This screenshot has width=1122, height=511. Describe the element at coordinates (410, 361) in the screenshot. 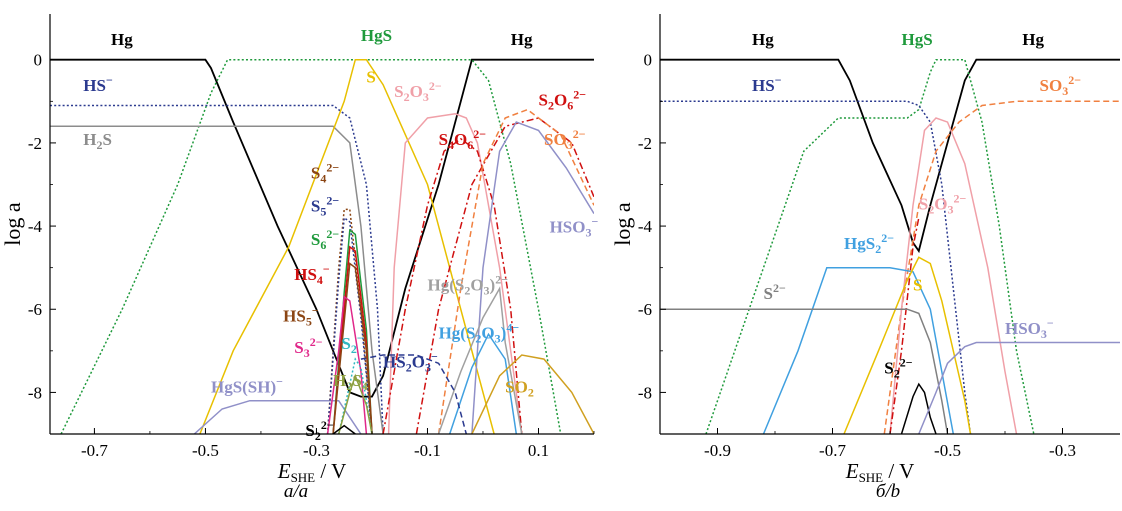

I see `species-label: HS2O3−` at that location.